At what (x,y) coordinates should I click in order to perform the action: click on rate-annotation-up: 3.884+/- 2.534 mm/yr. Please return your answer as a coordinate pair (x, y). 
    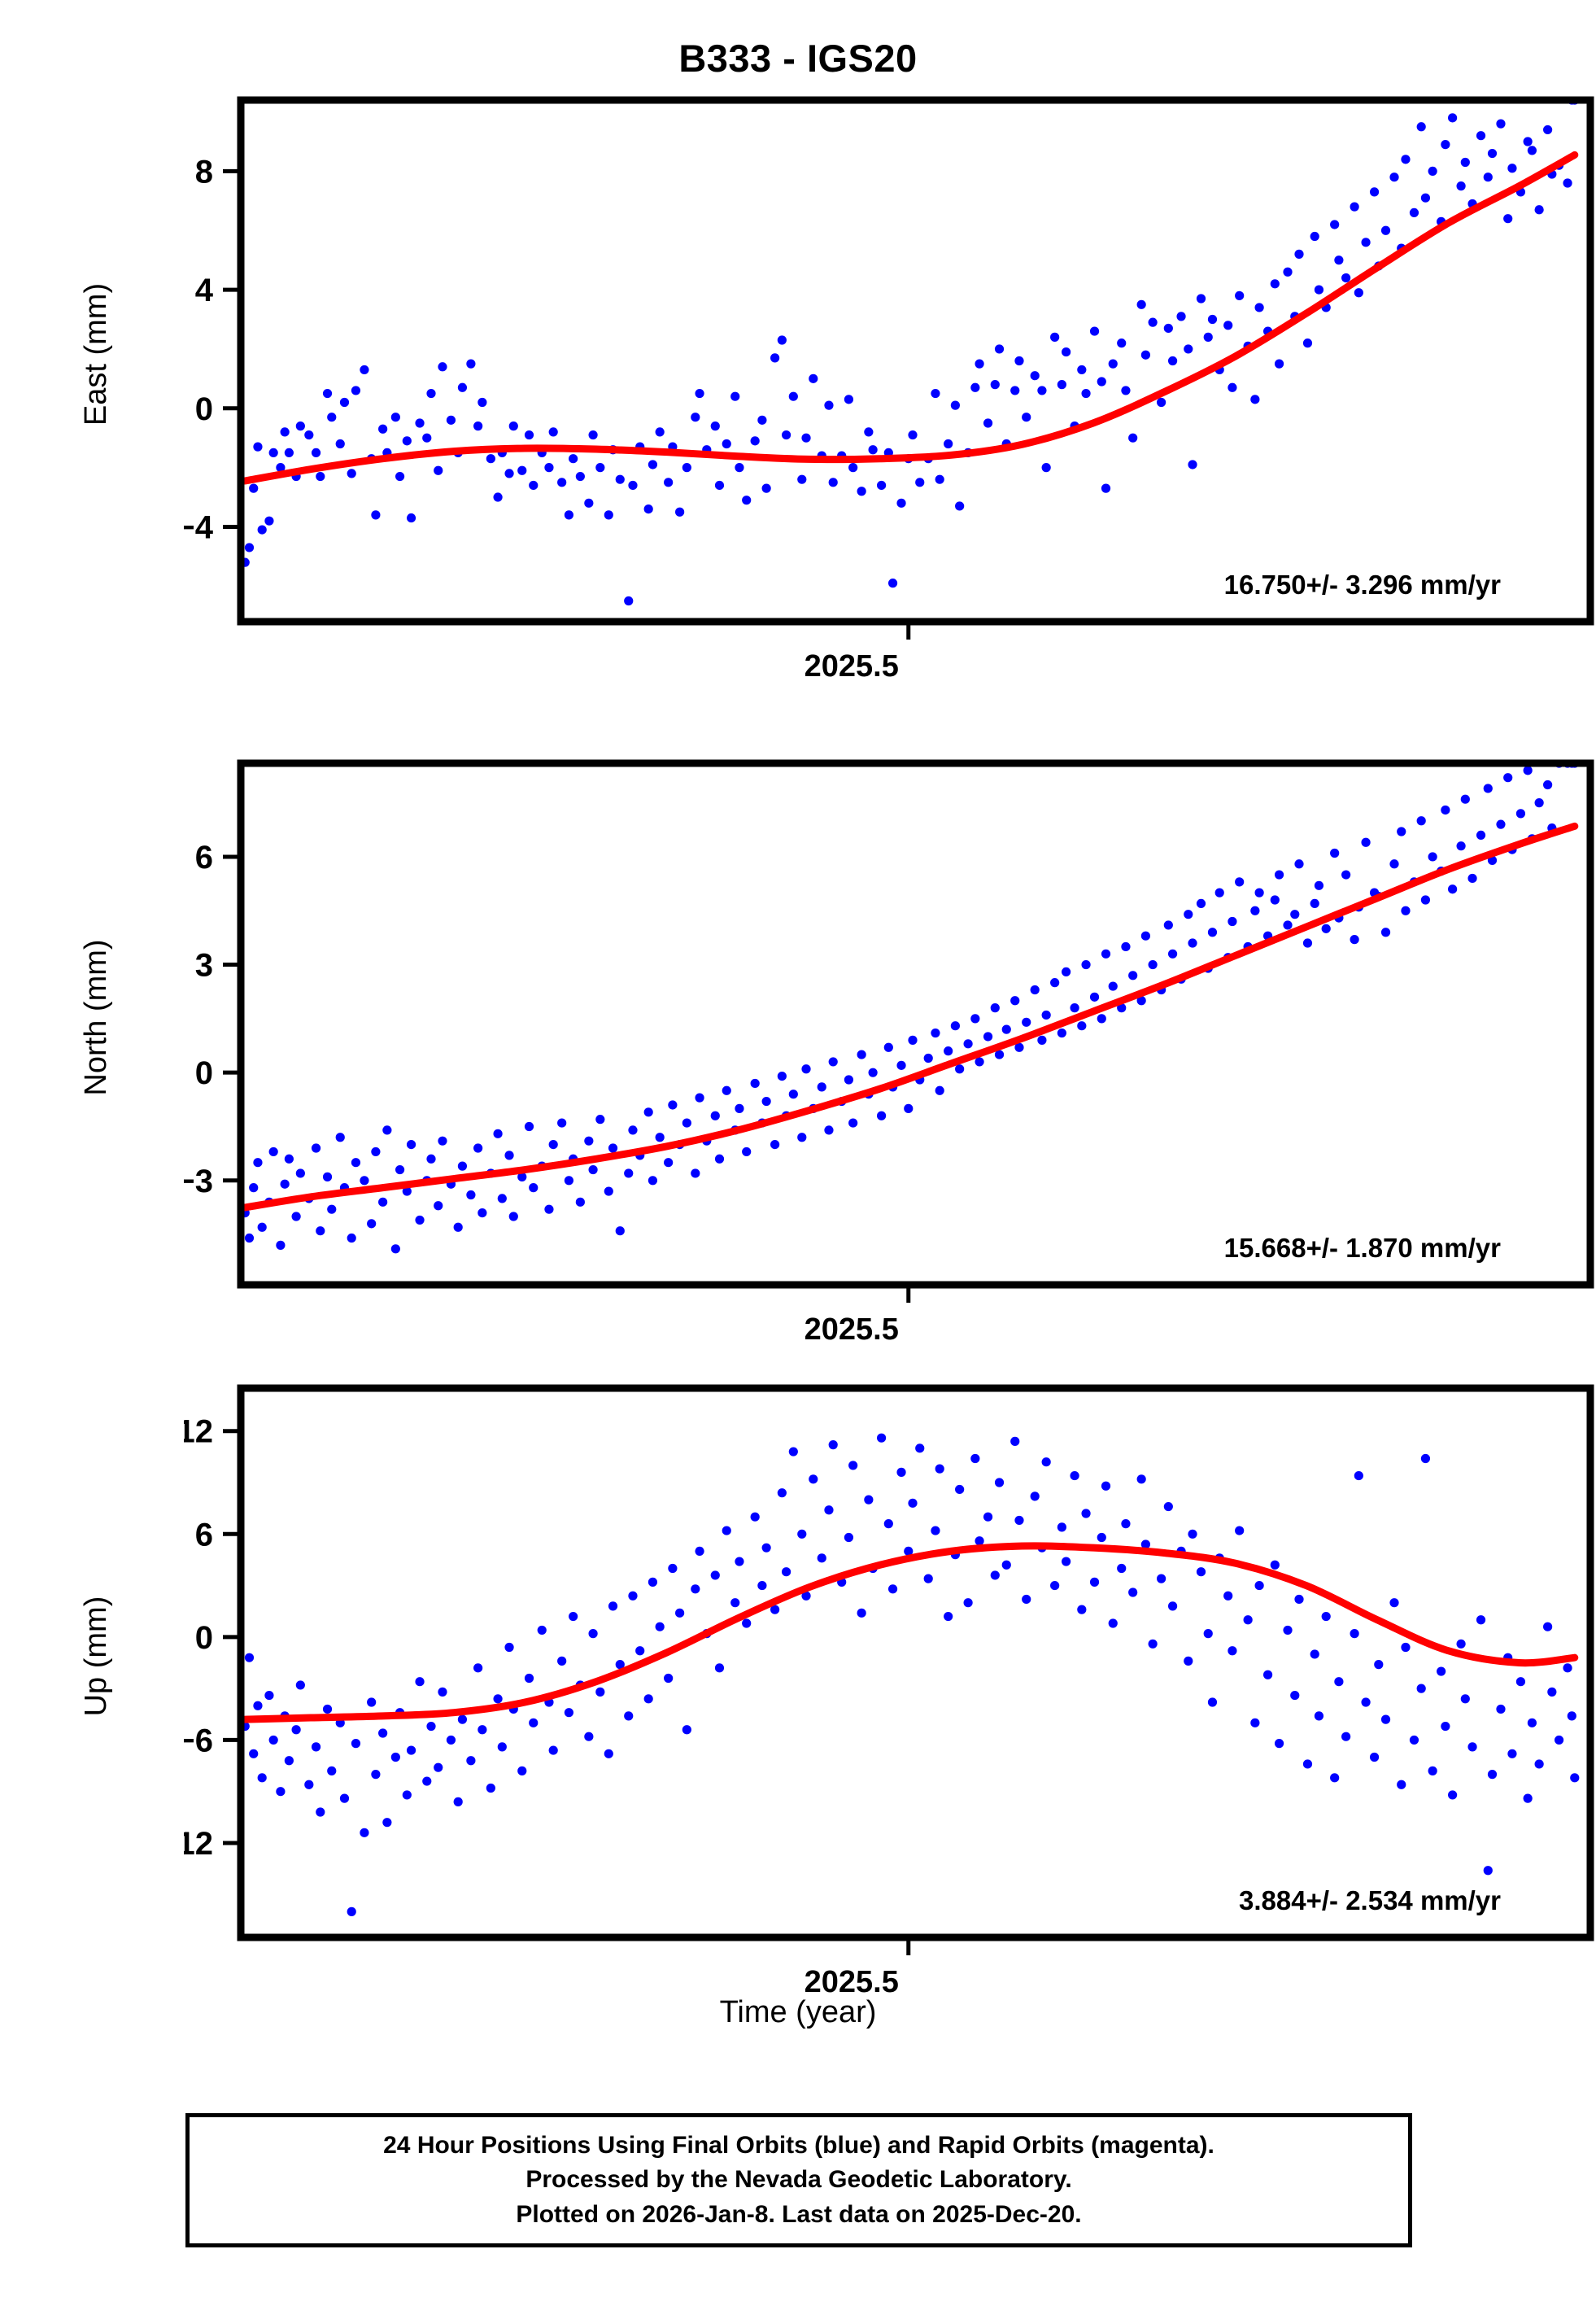
    Looking at the image, I should click on (1370, 1900).